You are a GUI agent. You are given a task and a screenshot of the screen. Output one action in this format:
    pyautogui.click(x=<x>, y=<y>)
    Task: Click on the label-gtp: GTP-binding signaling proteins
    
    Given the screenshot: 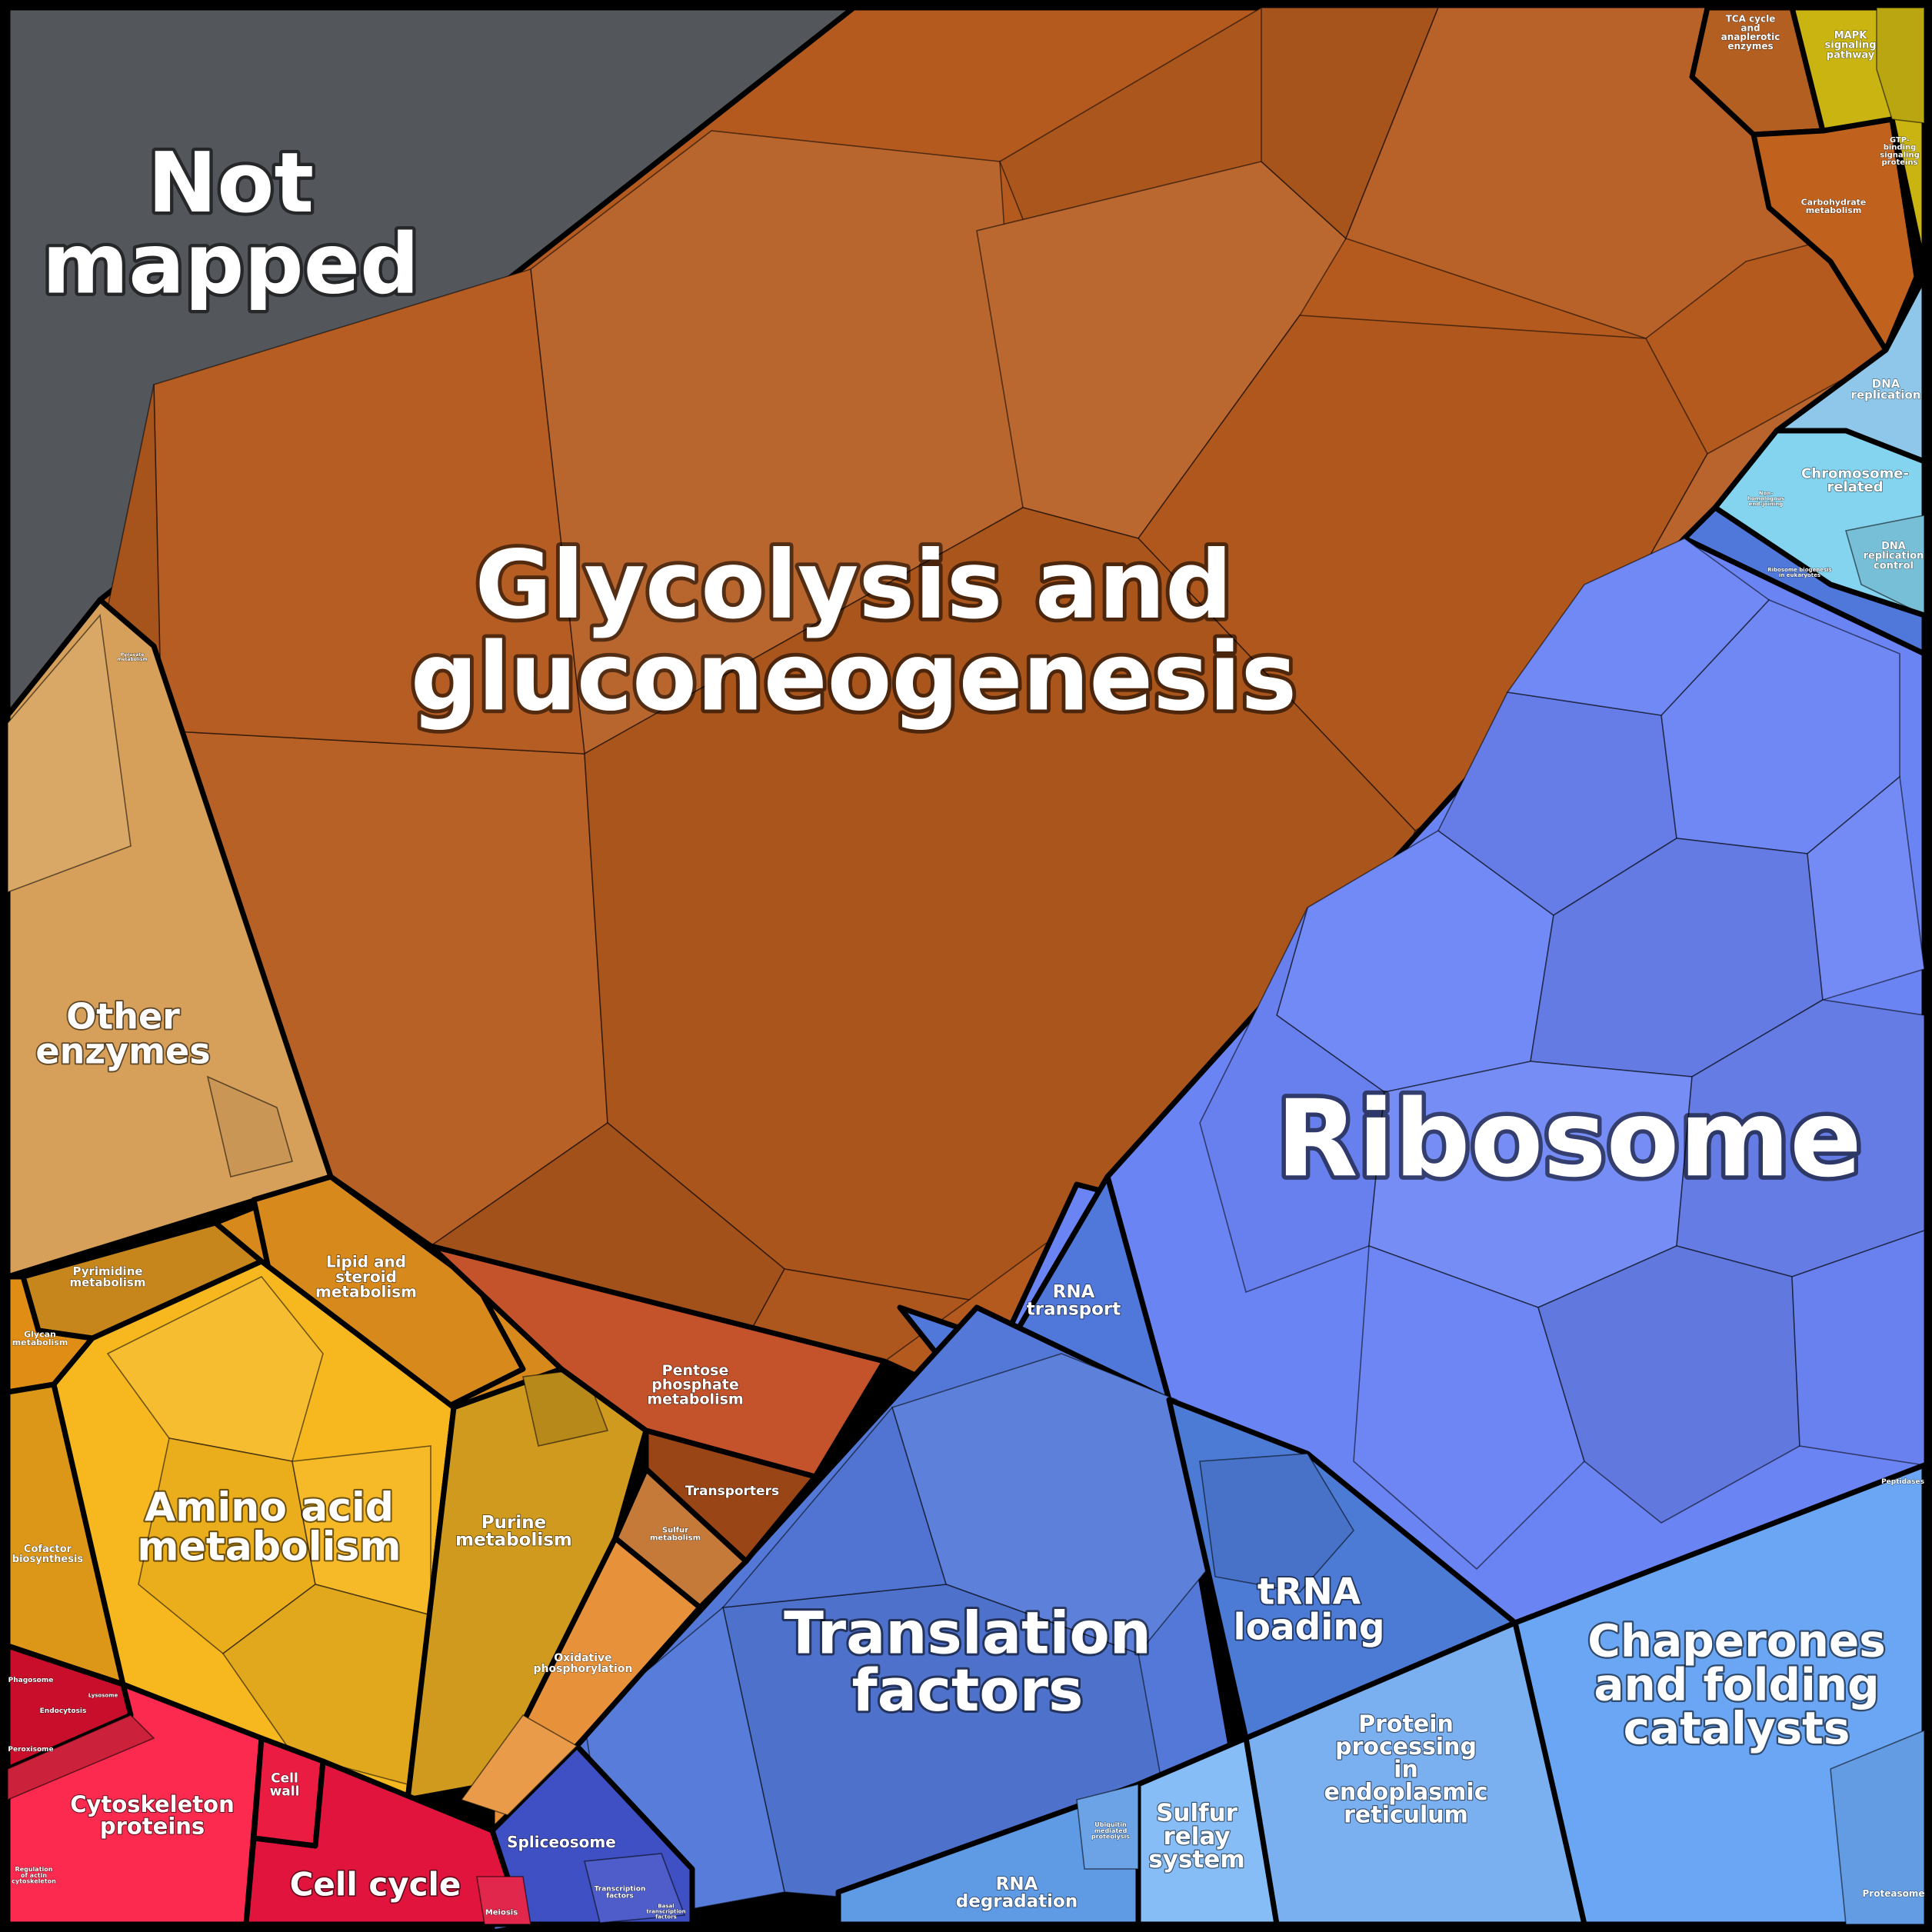 What is the action you would take?
    pyautogui.click(x=1900, y=151)
    